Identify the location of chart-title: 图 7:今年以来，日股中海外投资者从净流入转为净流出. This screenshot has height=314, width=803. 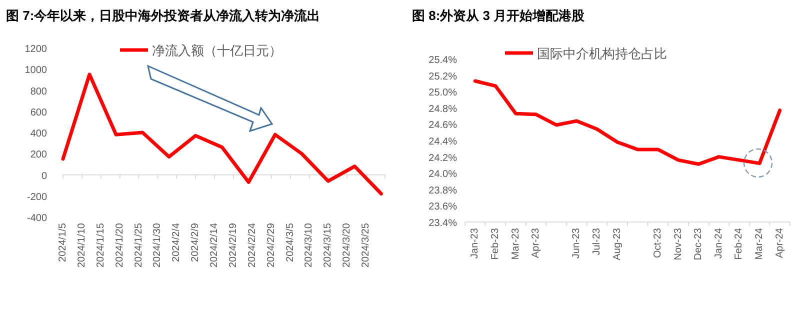
(163, 15).